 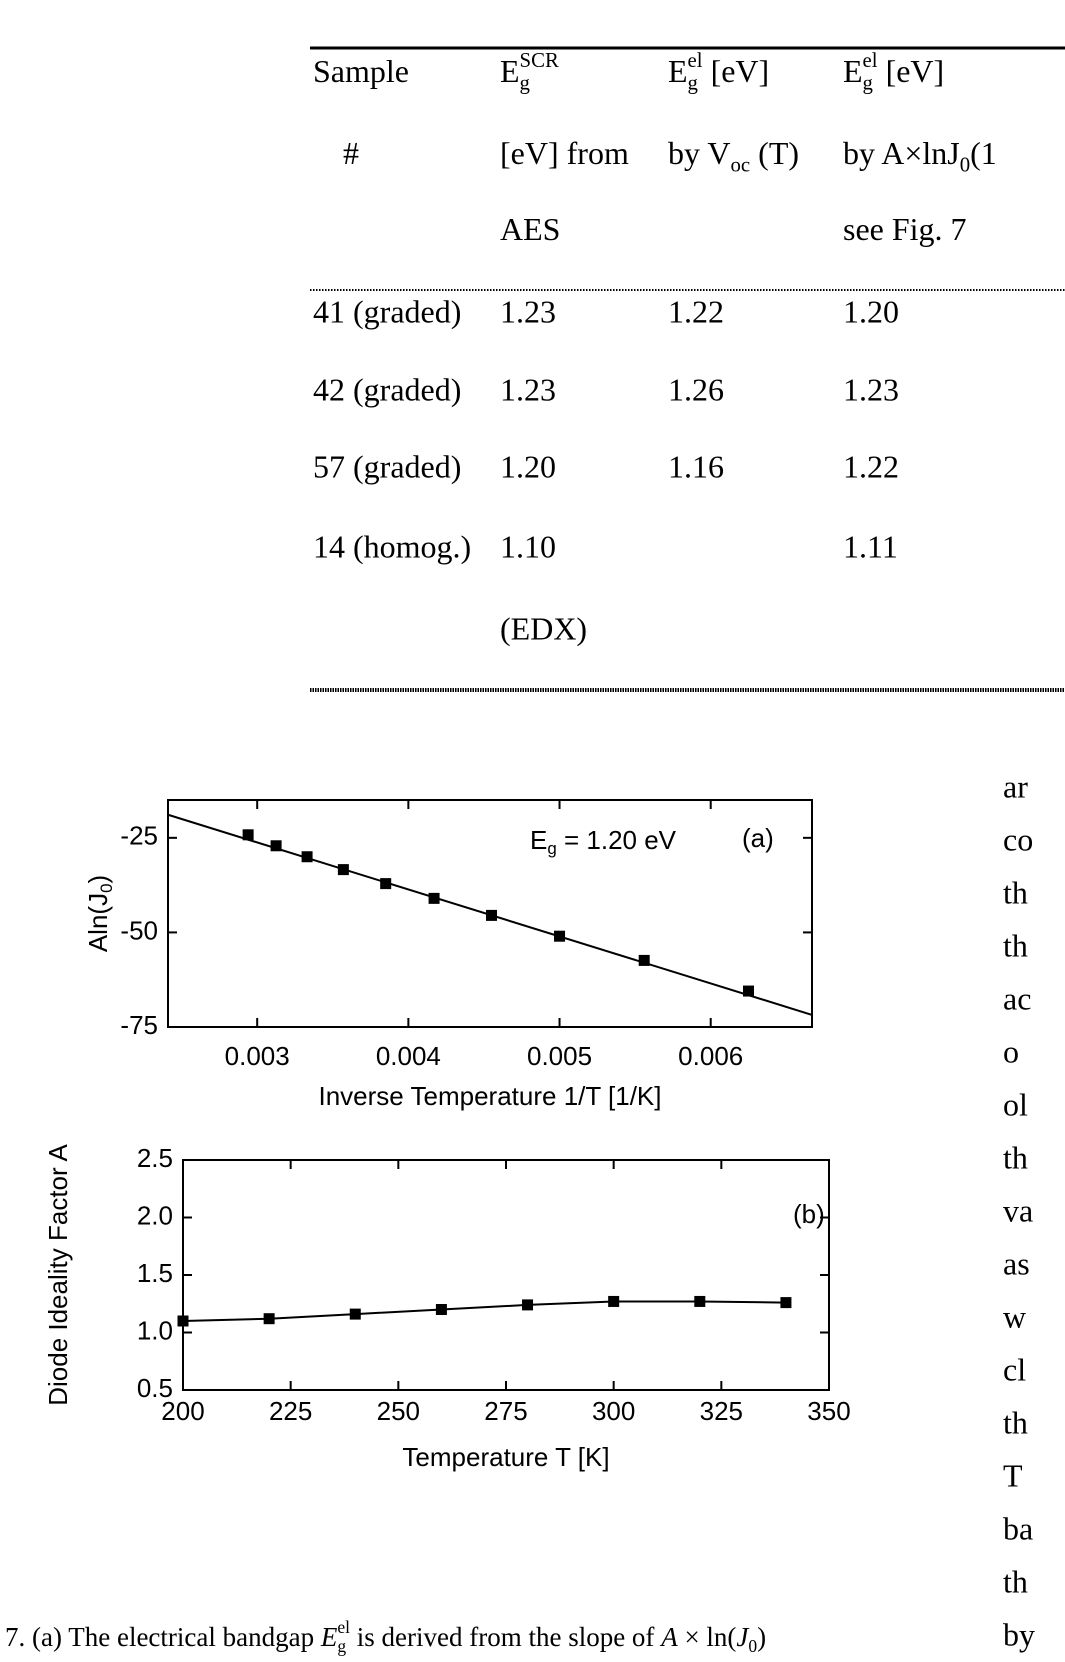 What do you see at coordinates (1018, 1210) in the screenshot?
I see `side-column-text: va` at bounding box center [1018, 1210].